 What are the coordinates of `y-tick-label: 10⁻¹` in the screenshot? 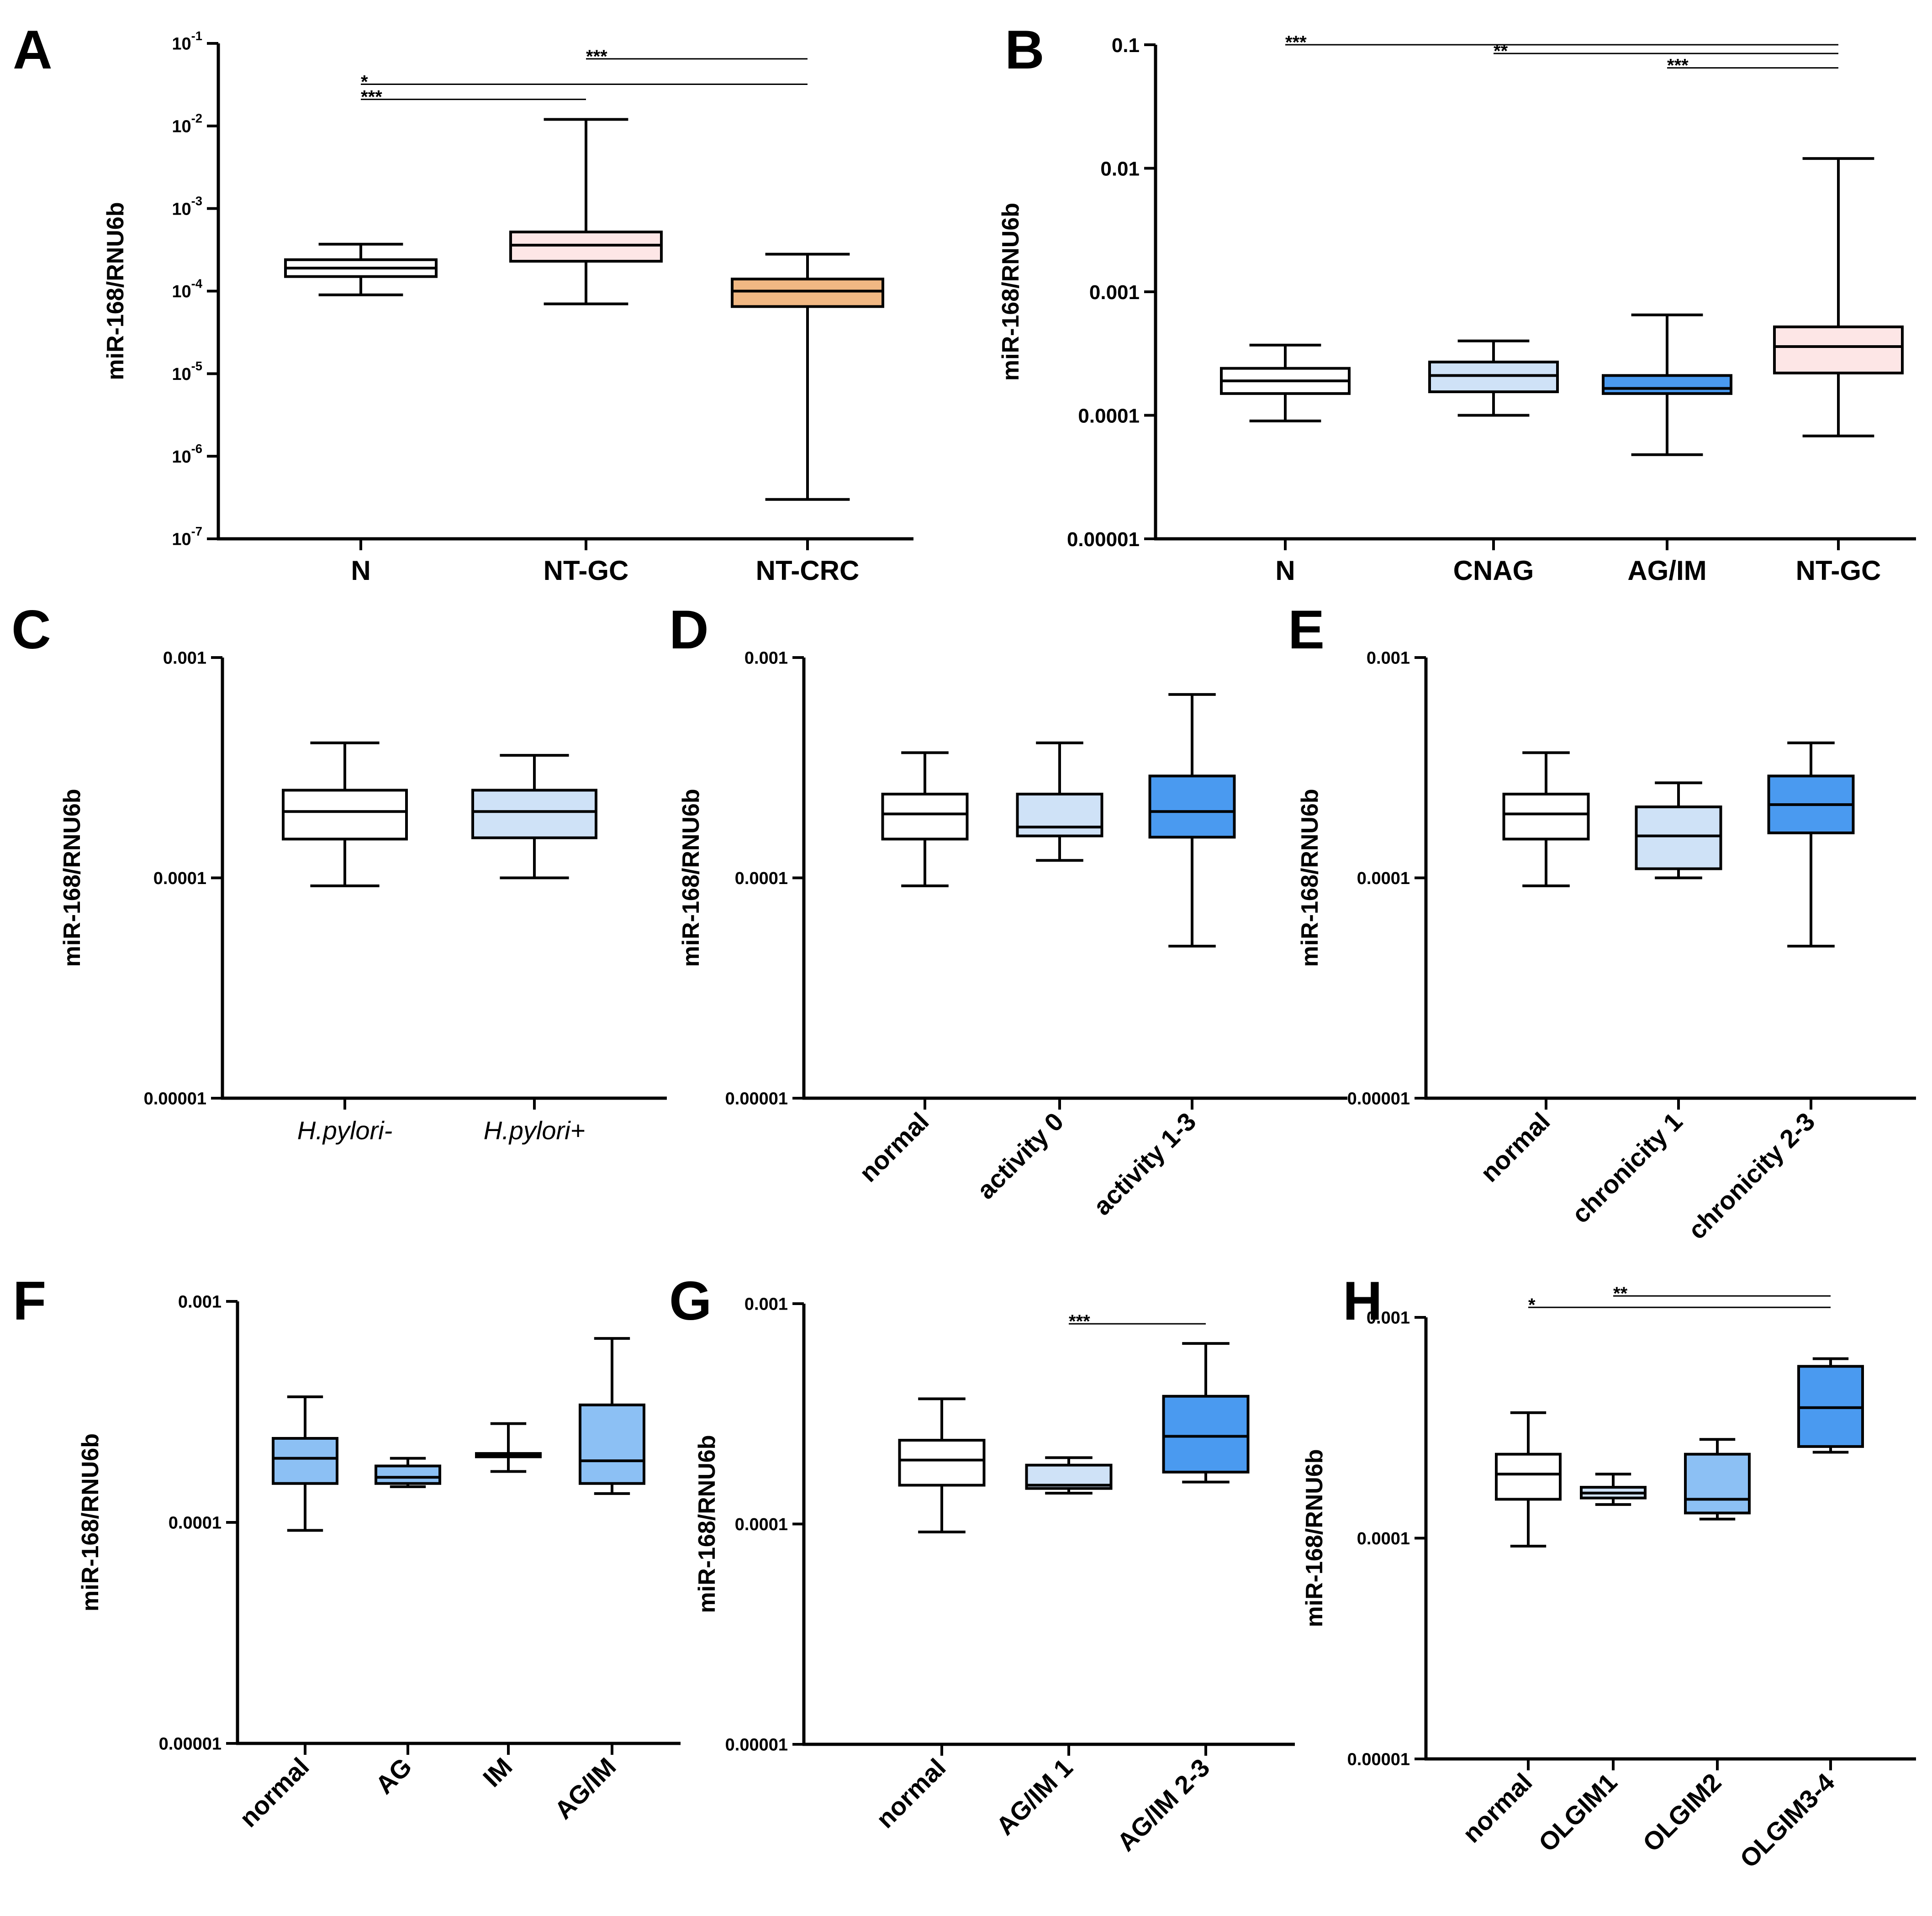 It's located at (187, 41).